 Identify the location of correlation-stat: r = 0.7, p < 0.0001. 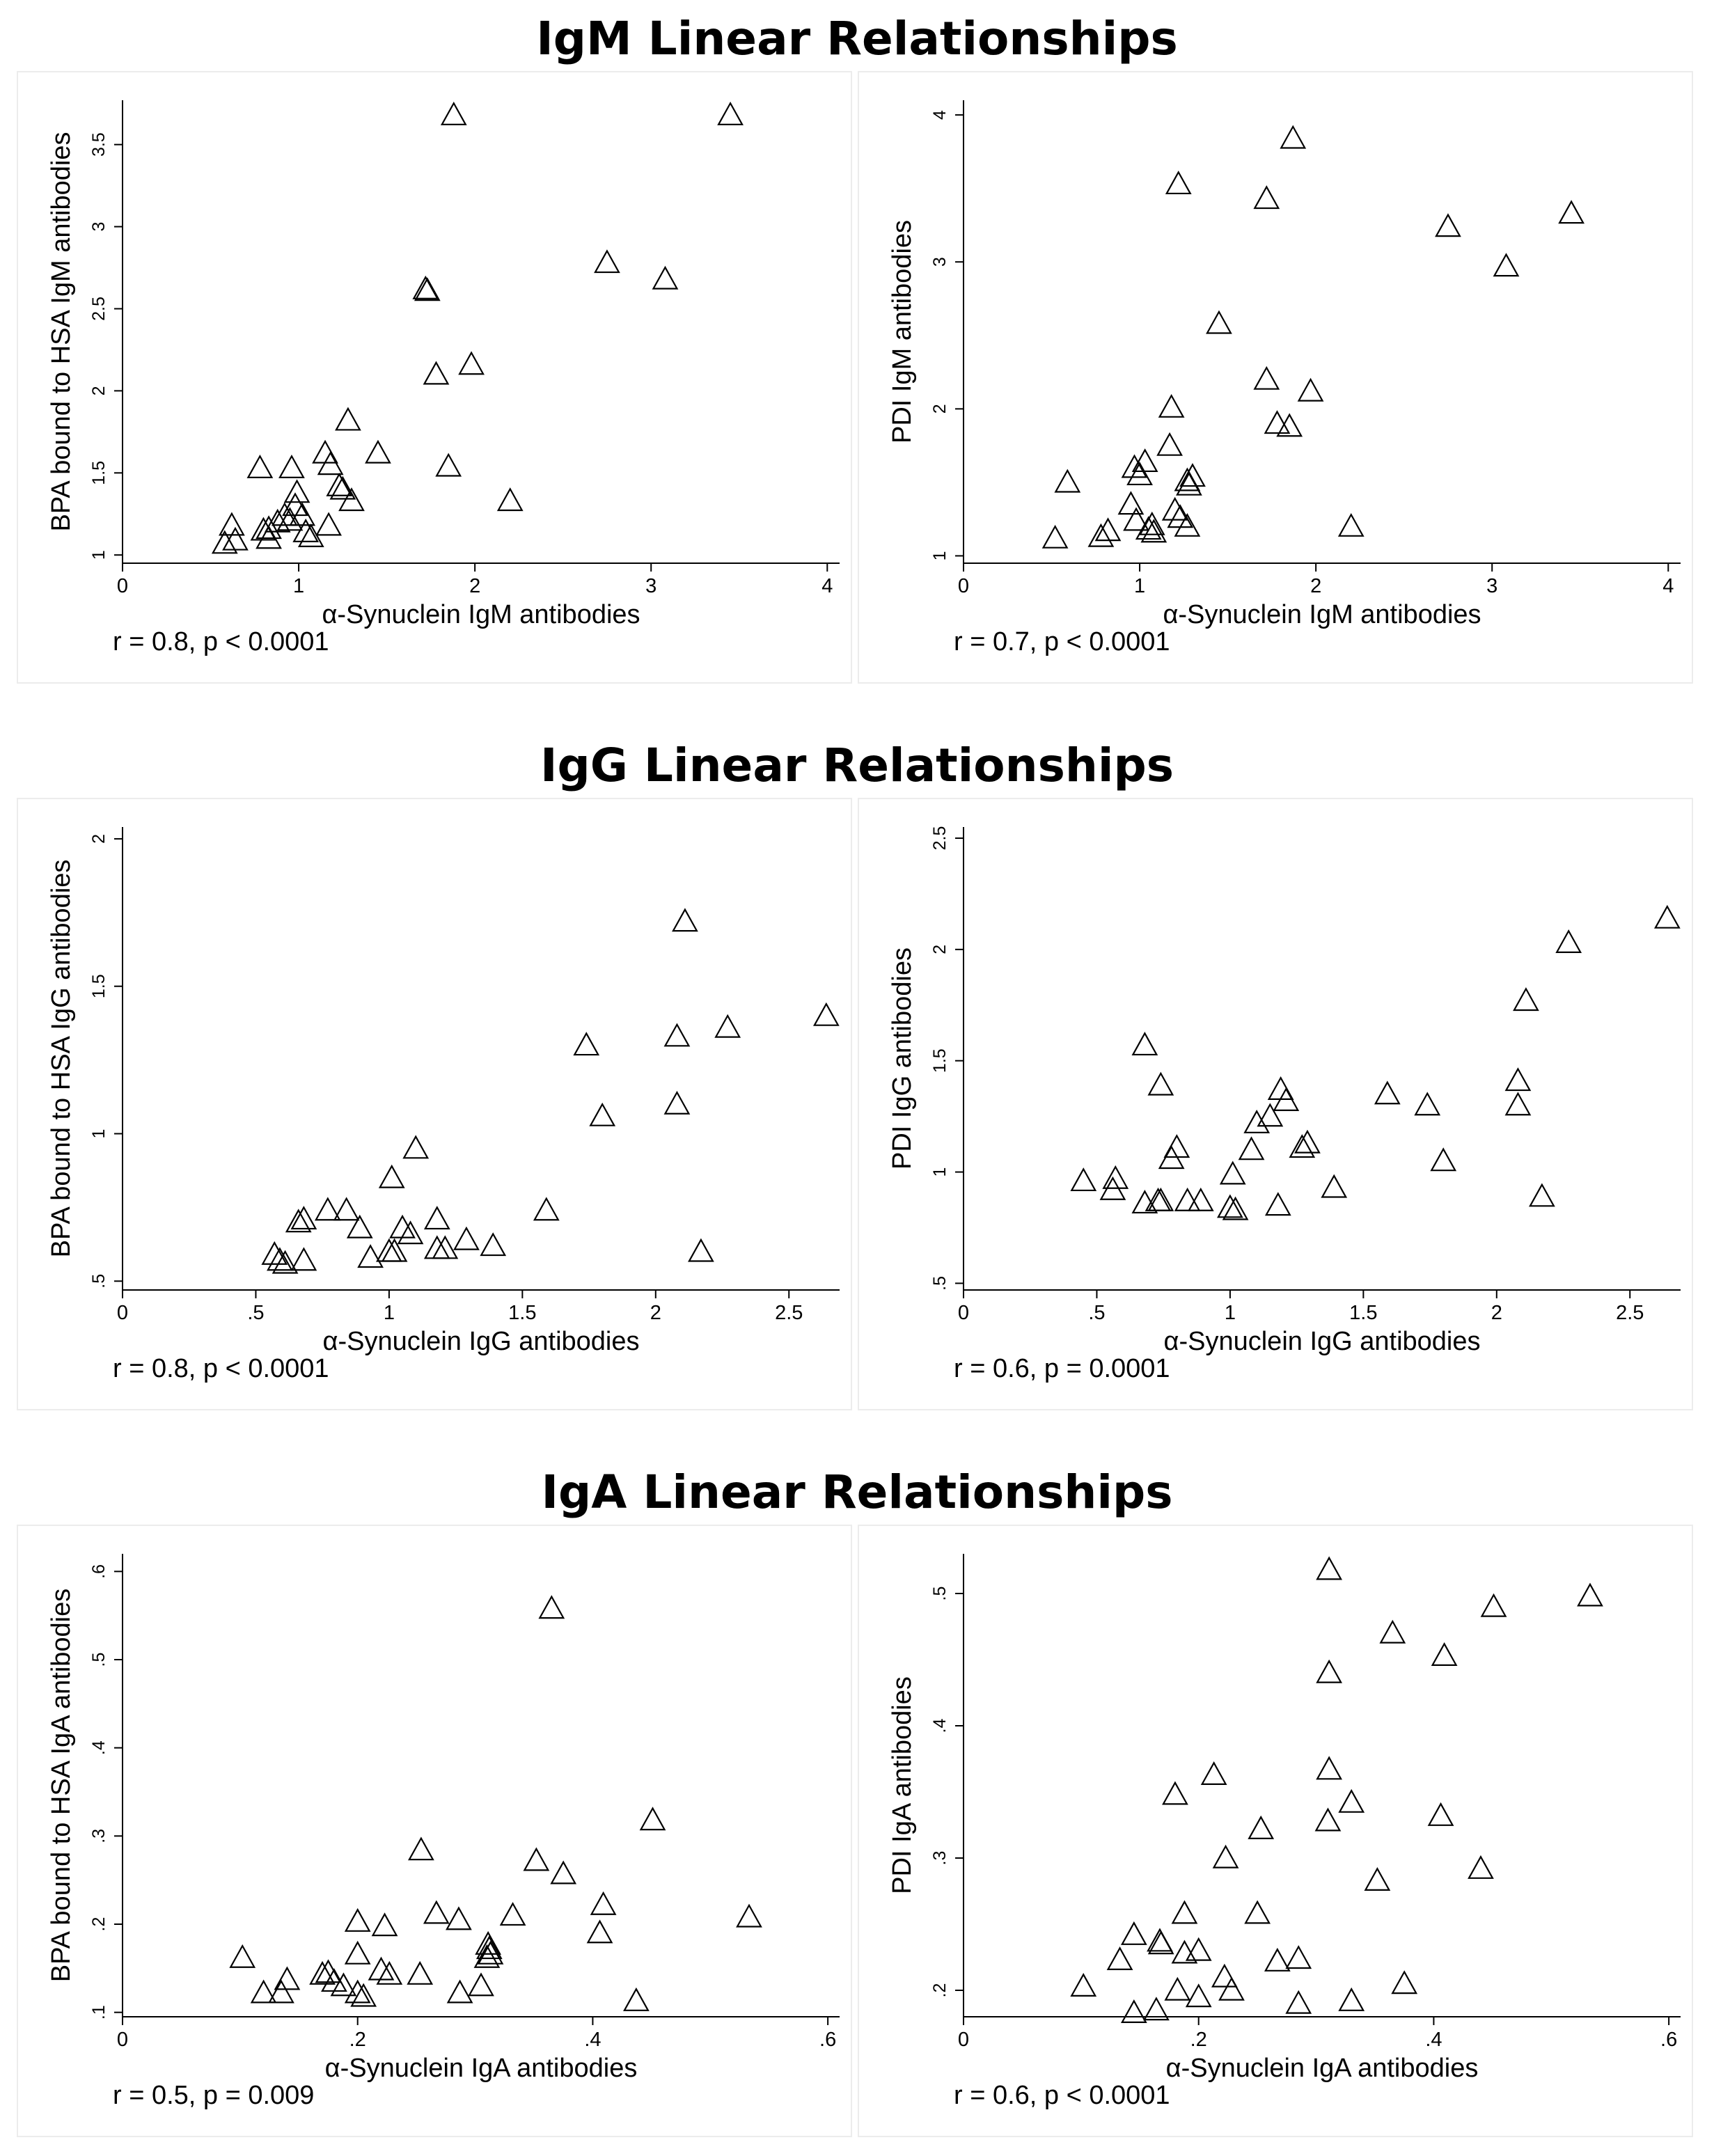
(1062, 641).